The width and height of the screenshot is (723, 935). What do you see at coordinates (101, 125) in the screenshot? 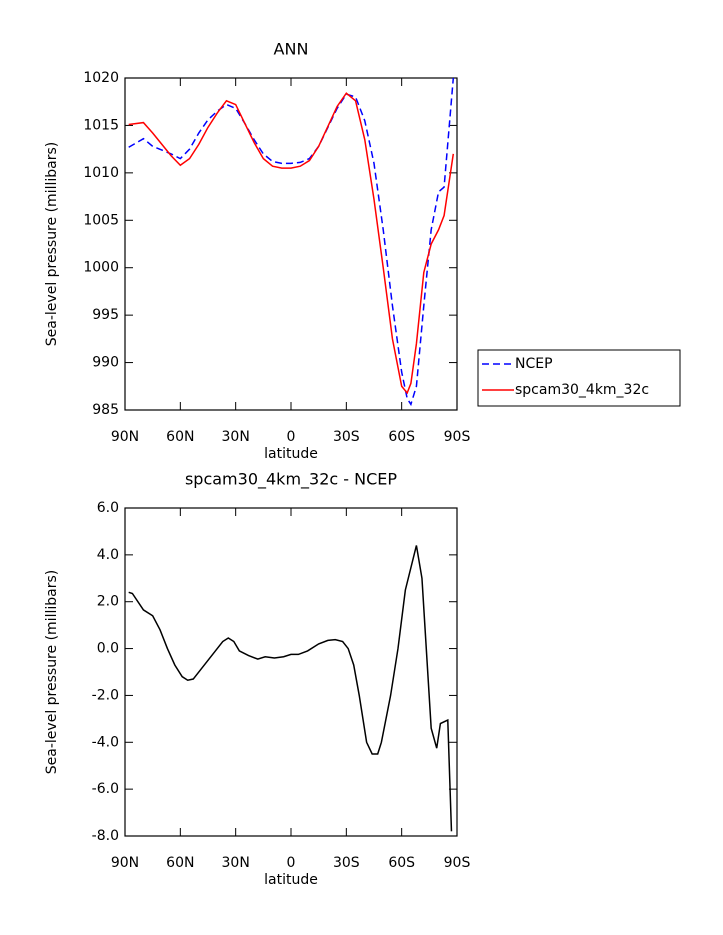
I see `y-tick-label: 1015` at bounding box center [101, 125].